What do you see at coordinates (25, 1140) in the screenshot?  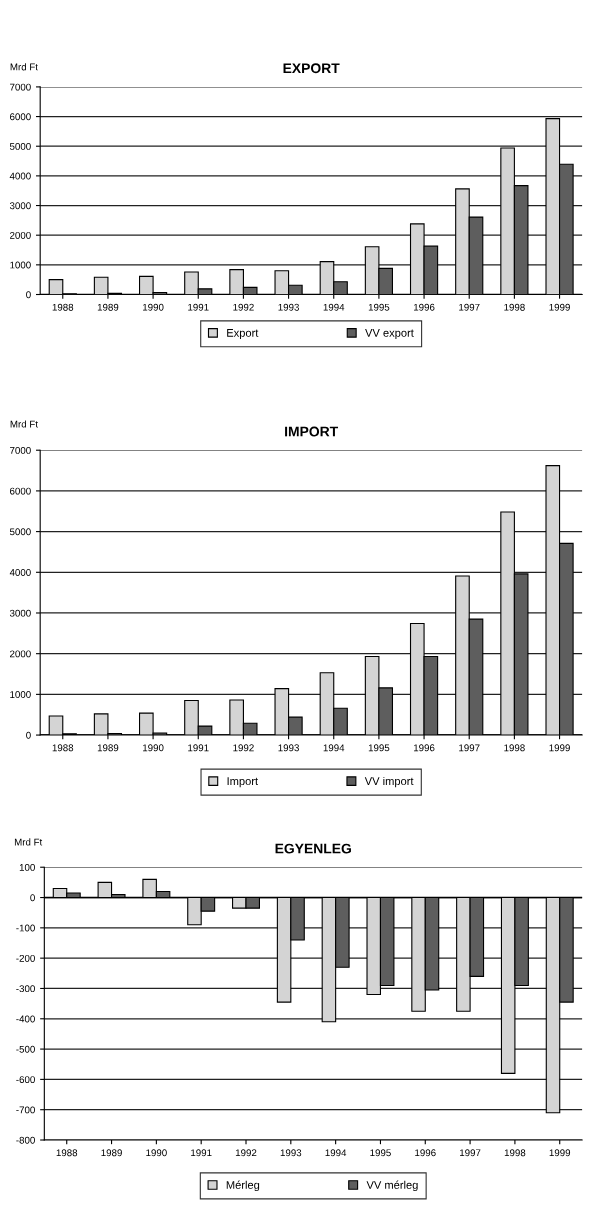 I see `y-tick-label: -800` at bounding box center [25, 1140].